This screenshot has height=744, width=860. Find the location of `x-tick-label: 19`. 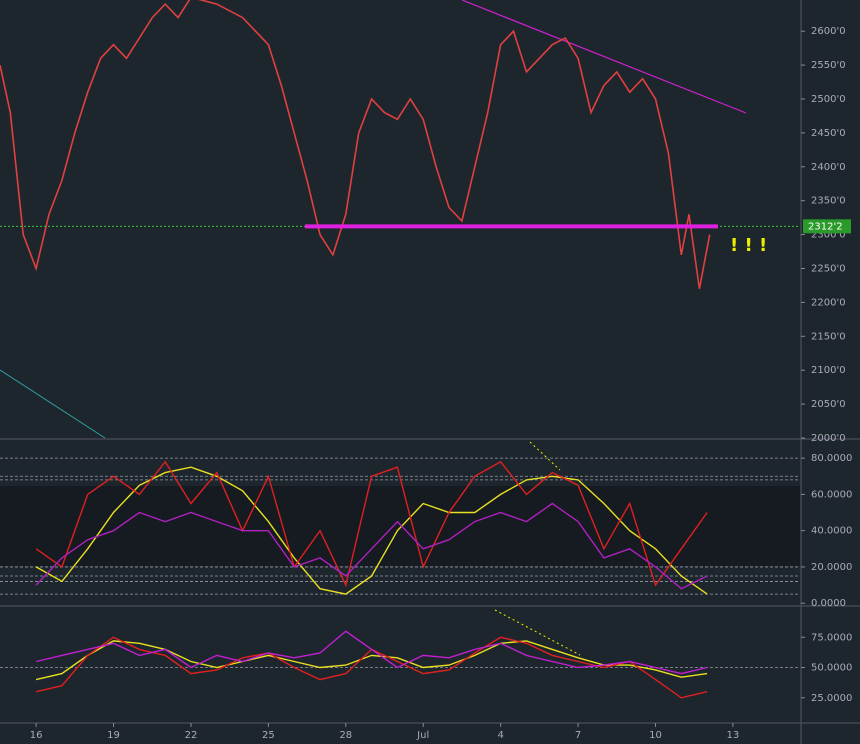

x-tick-label: 19 is located at coordinates (113, 735).